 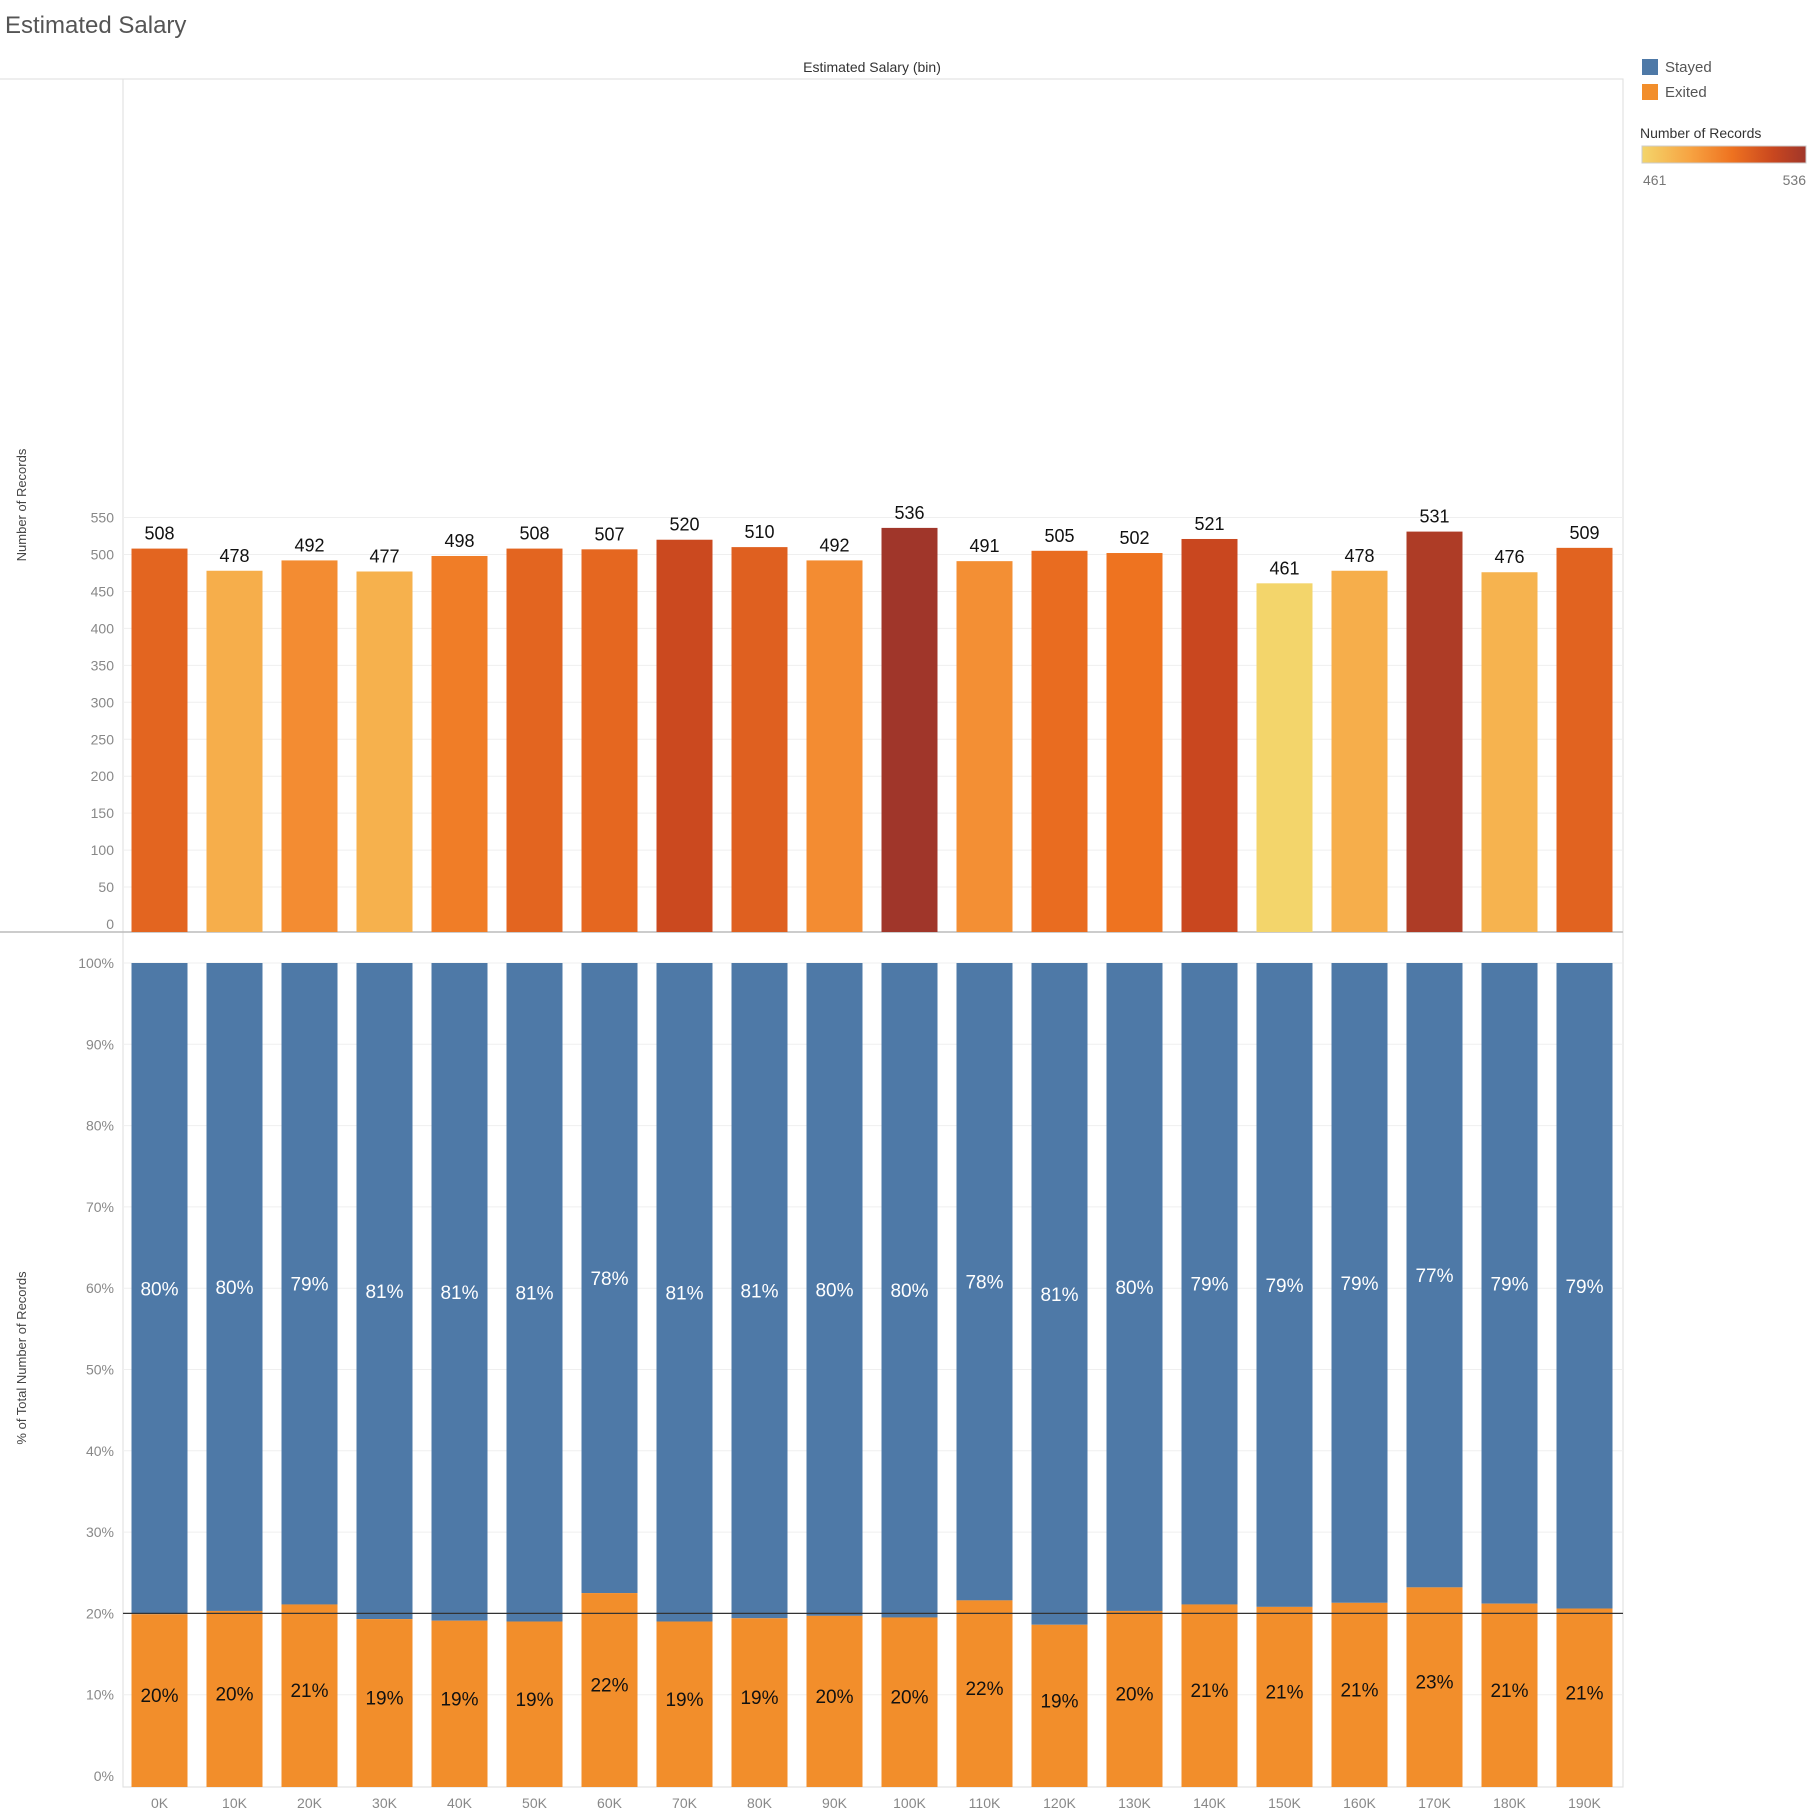 I want to click on count-bar-label: 478, so click(x=234, y=556).